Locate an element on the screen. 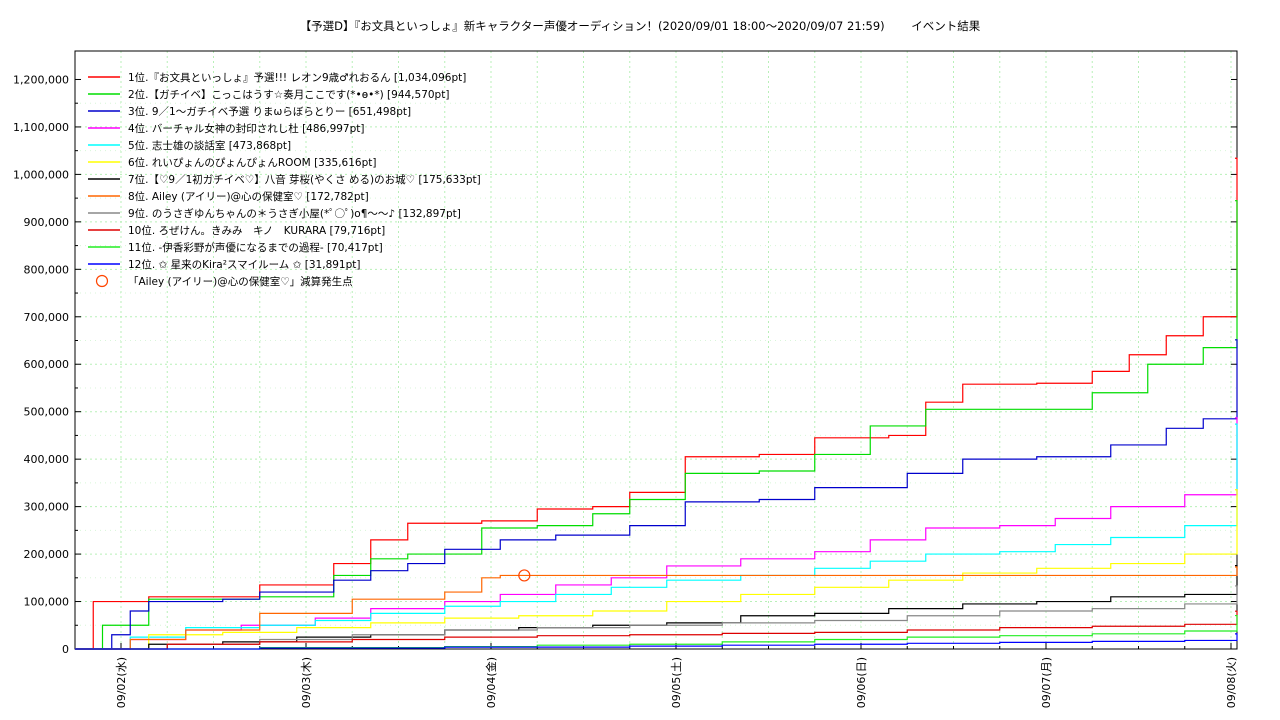 This screenshot has width=1280, height=720. legend-label: 11位. -伊香彩野が声優になるまでの過程- [70,417pt] is located at coordinates (255, 247).